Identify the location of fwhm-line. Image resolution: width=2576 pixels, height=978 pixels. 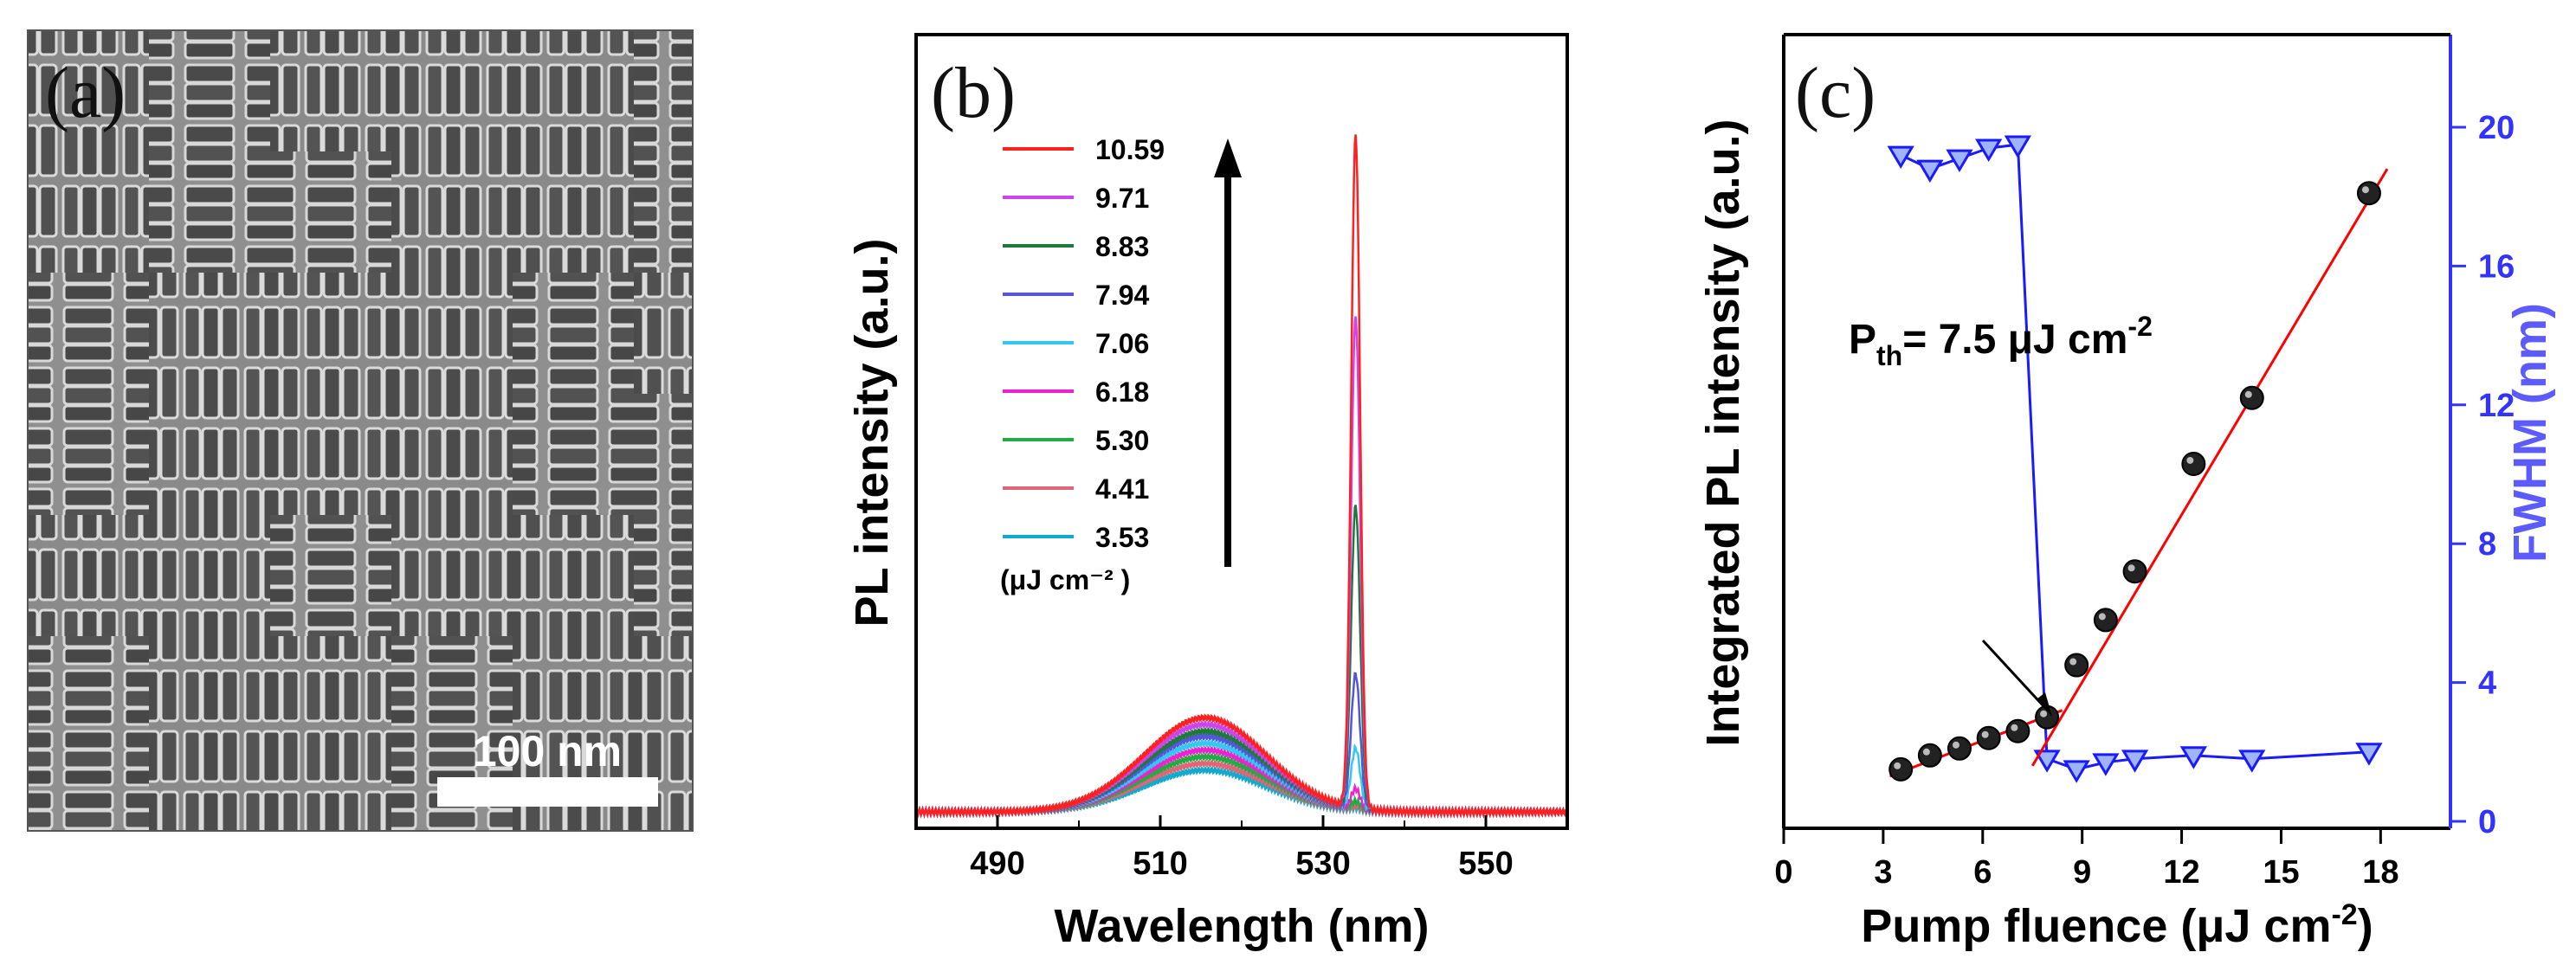
(2134, 457).